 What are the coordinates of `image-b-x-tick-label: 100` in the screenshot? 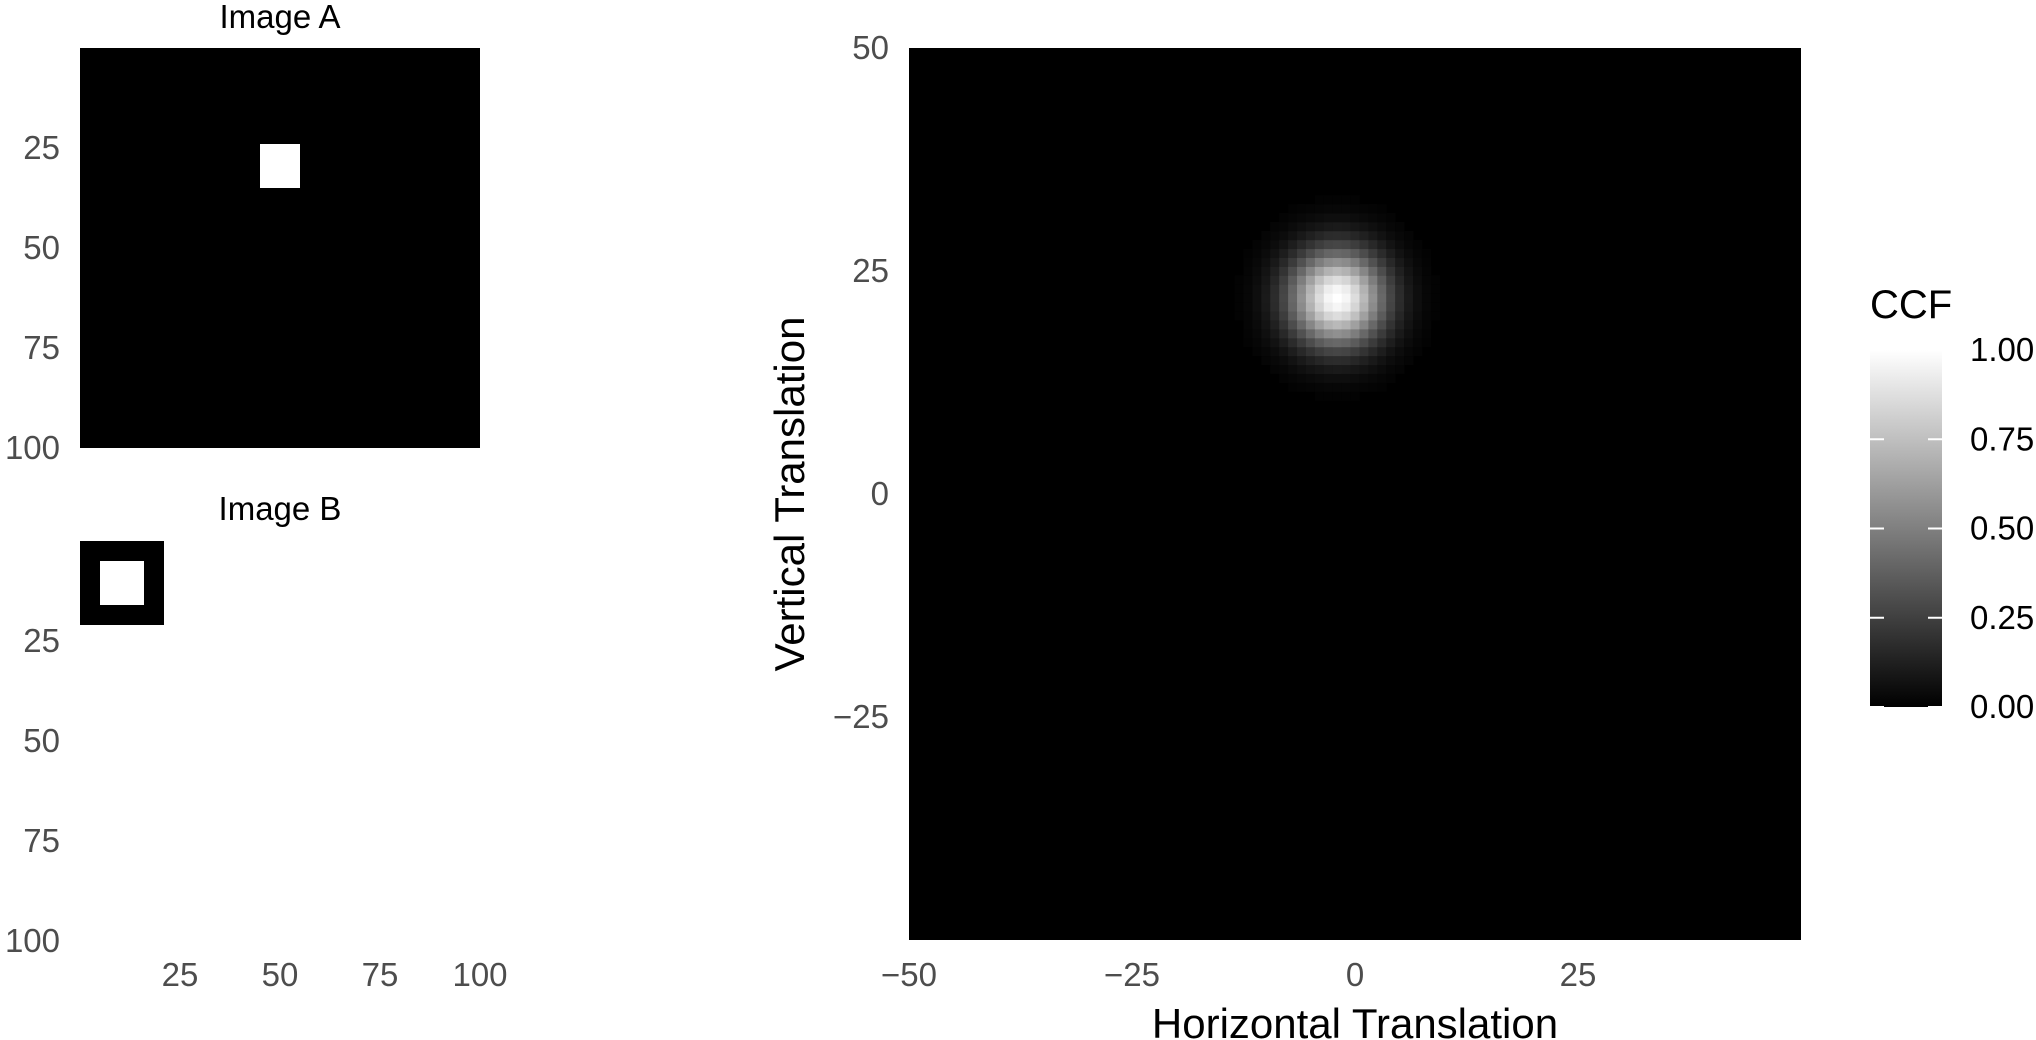 It's located at (479, 974).